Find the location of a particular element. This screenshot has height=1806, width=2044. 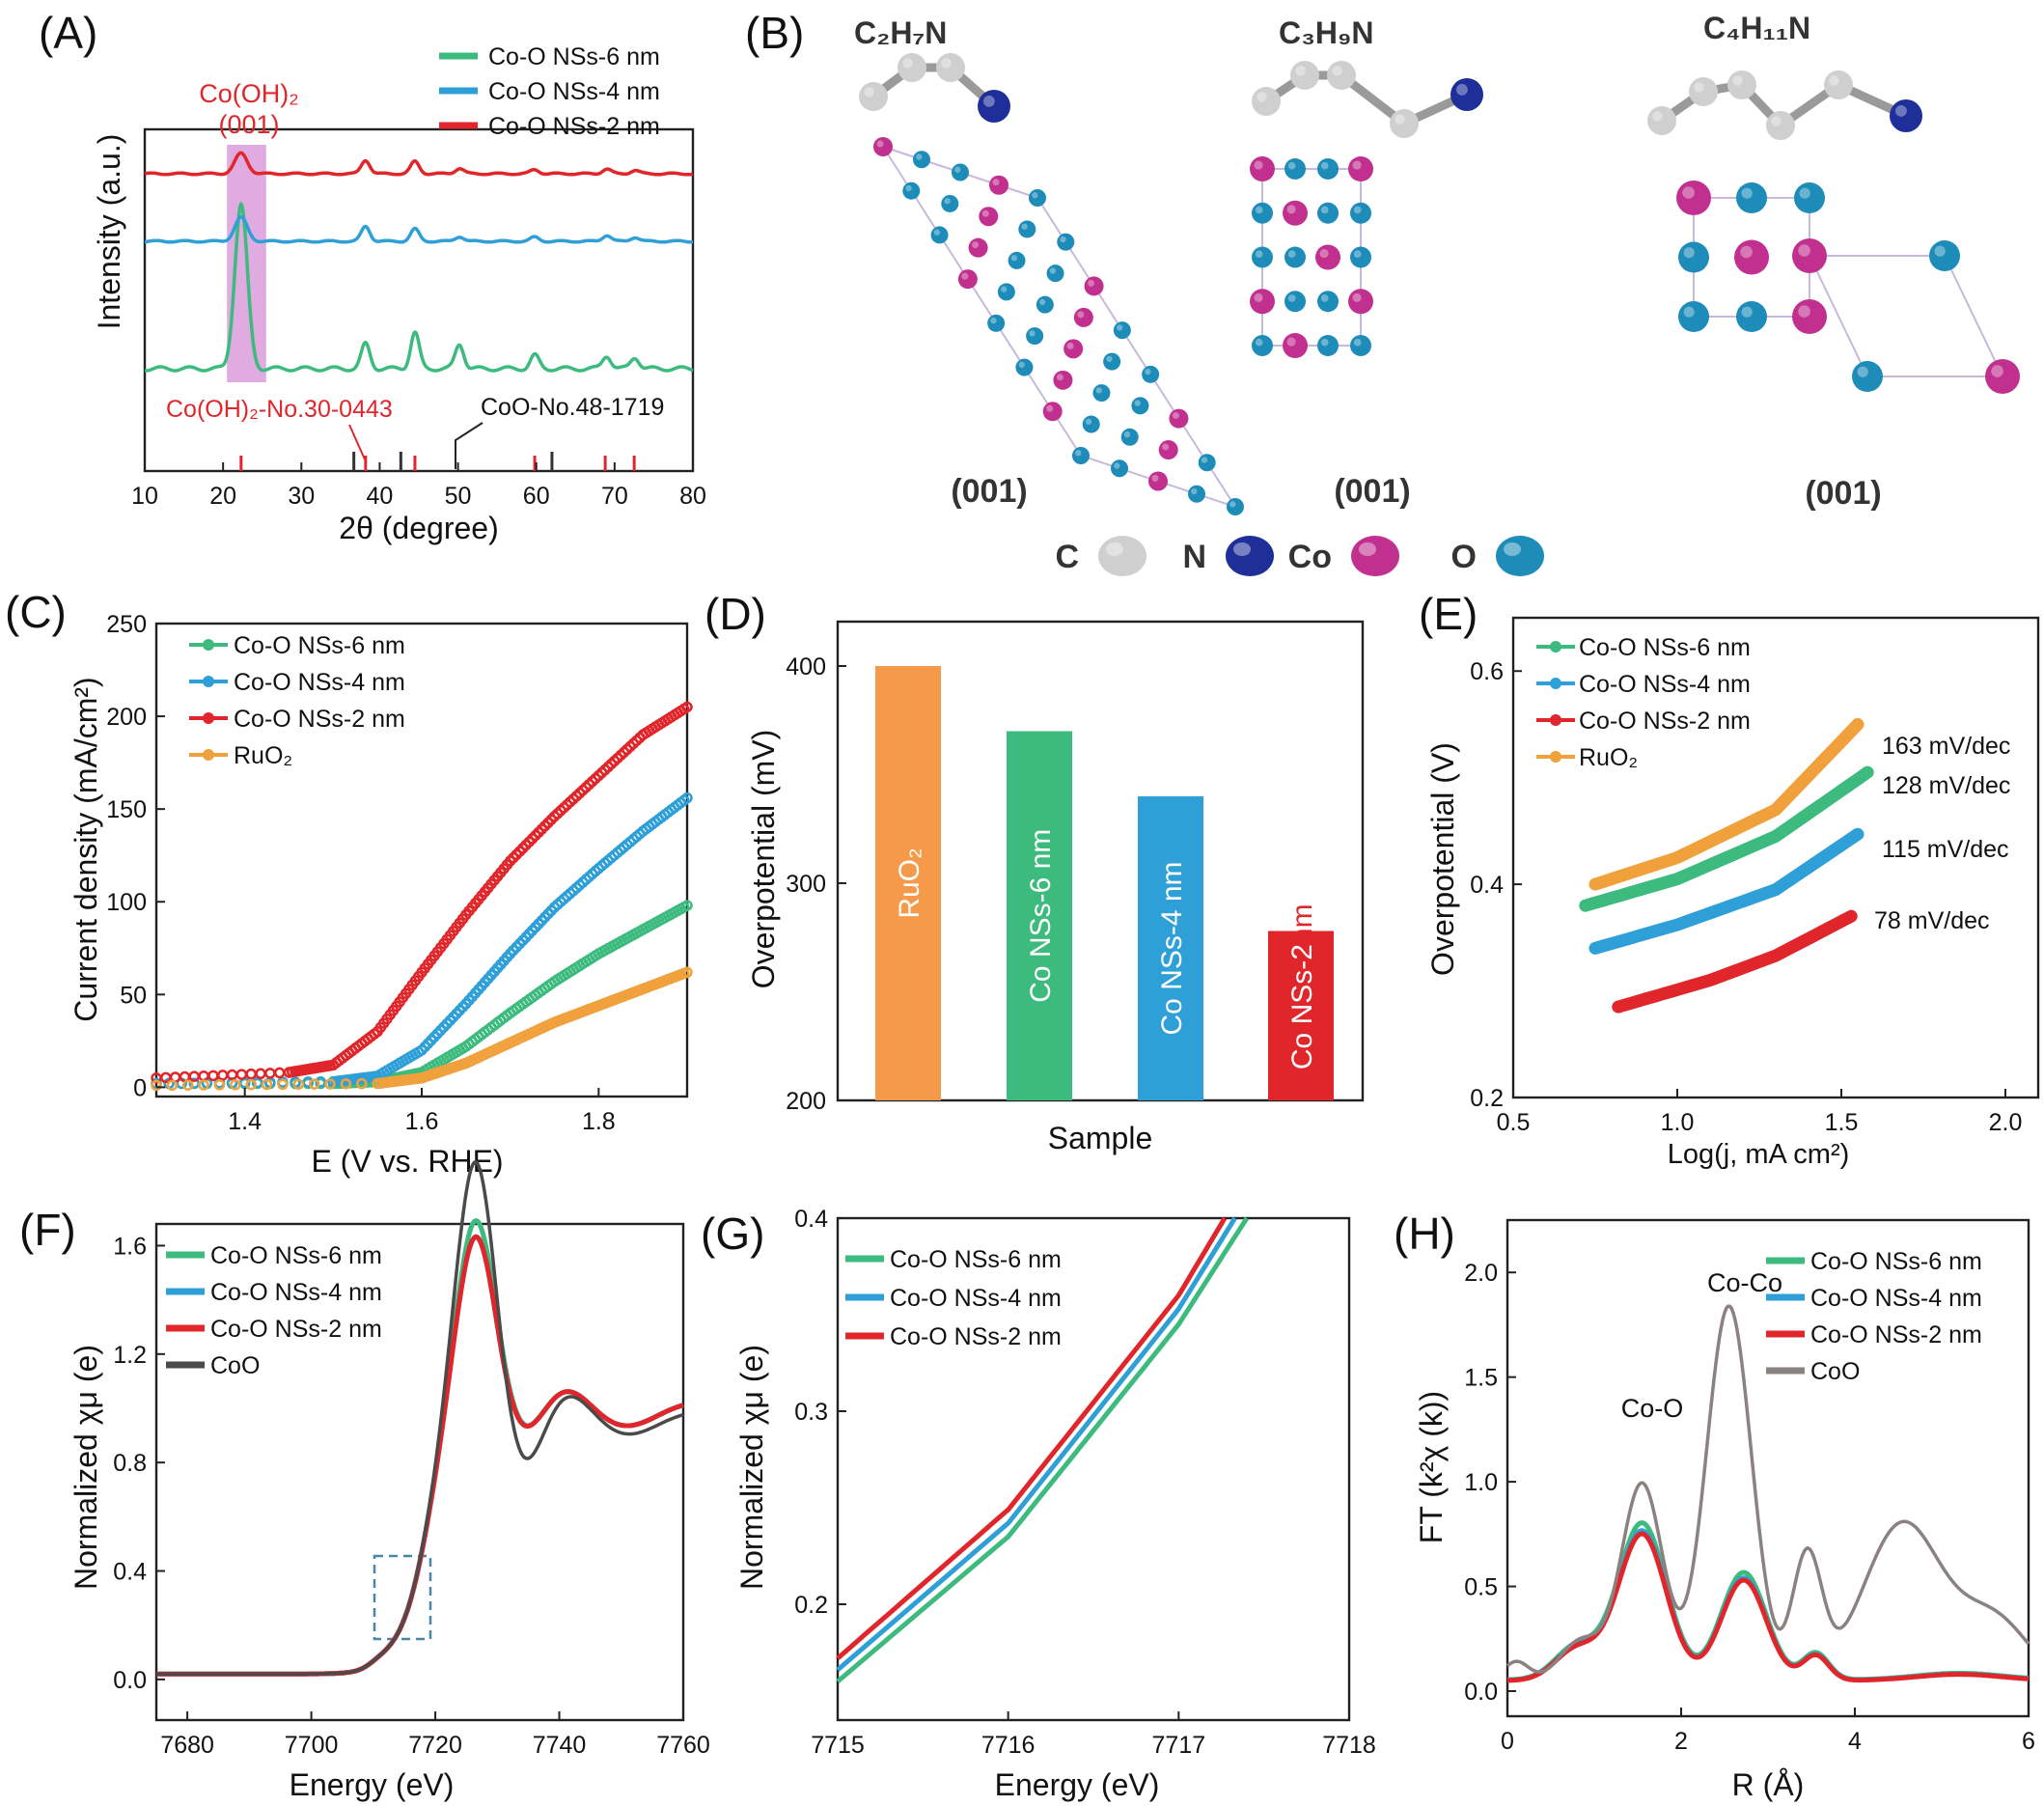

bar-label: Co NSs-4 nm is located at coordinates (1172, 948).